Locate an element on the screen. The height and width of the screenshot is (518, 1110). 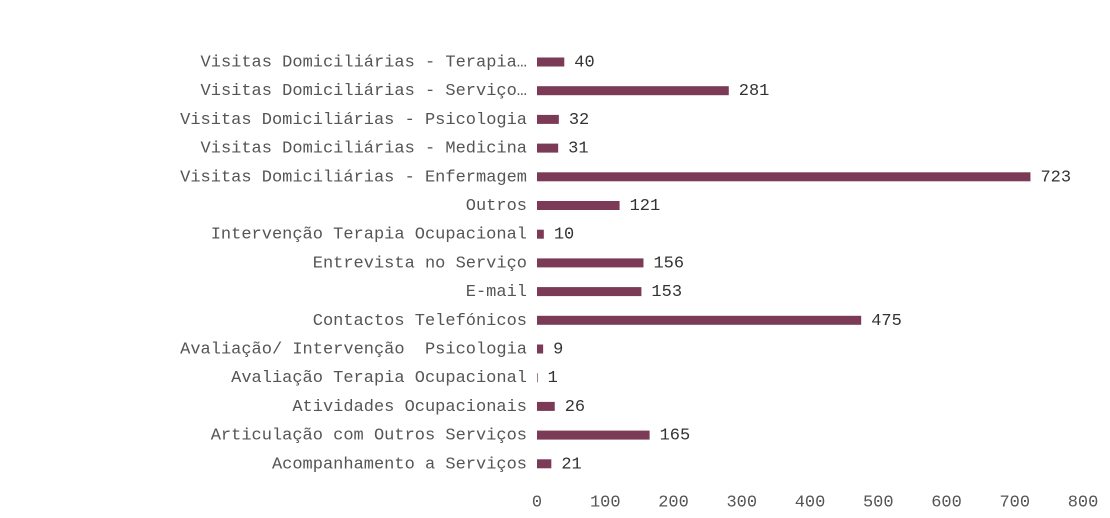
value-label: 32 is located at coordinates (579, 120).